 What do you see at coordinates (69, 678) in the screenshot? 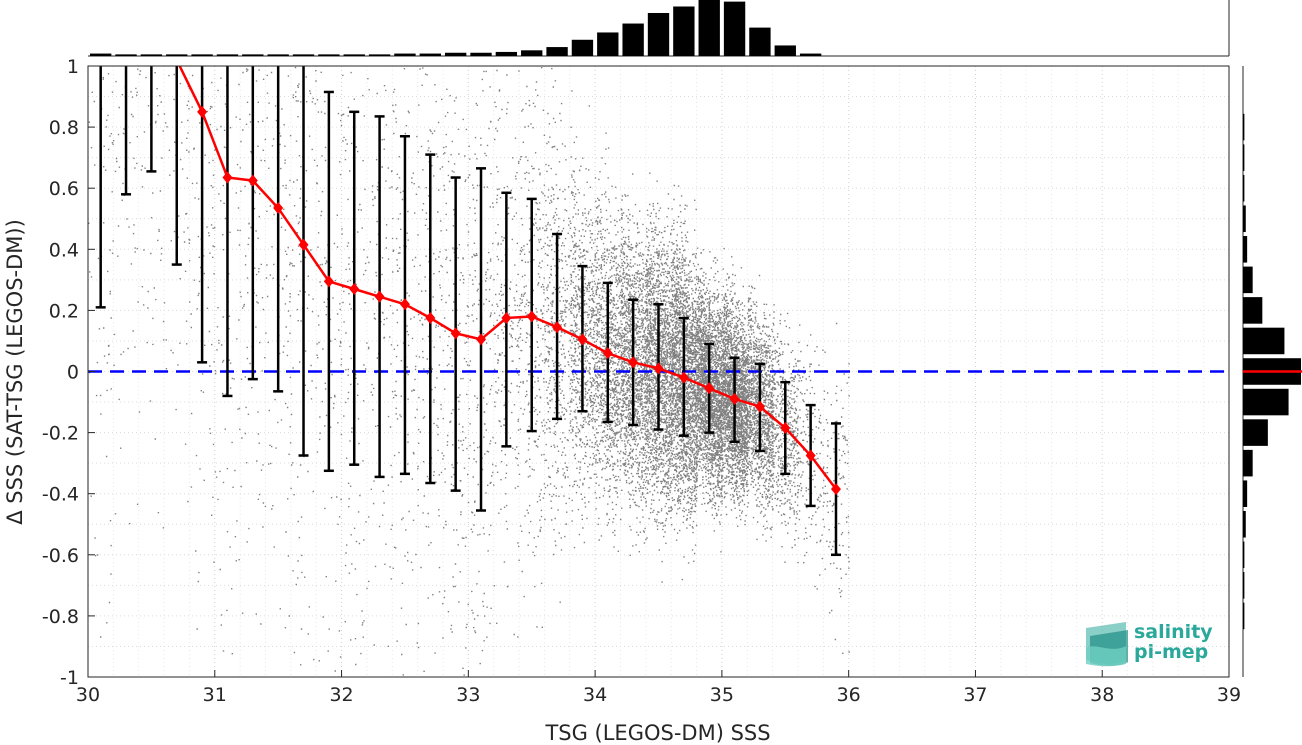
I see `y-tick-label: -1` at bounding box center [69, 678].